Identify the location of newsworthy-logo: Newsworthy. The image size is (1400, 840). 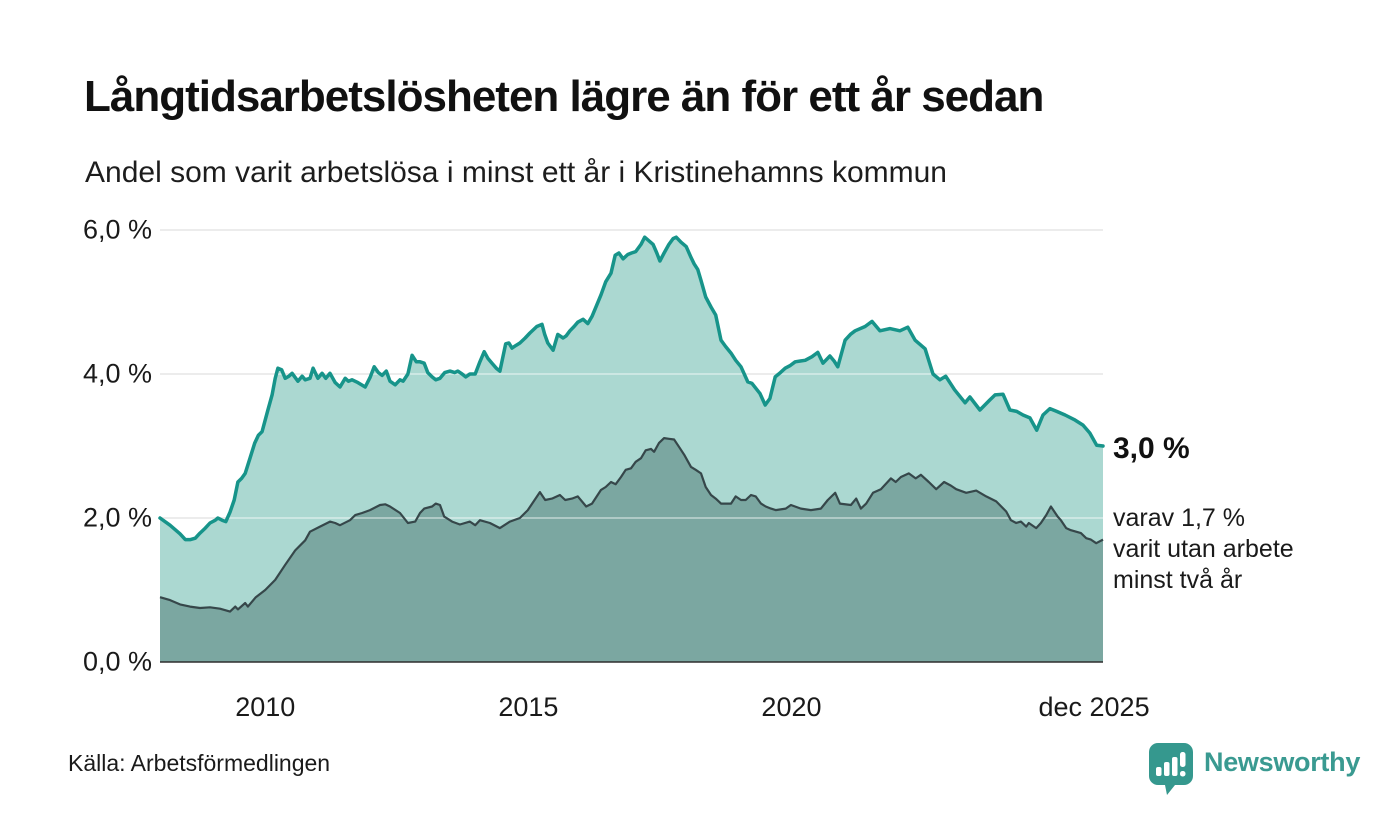
(1253, 769).